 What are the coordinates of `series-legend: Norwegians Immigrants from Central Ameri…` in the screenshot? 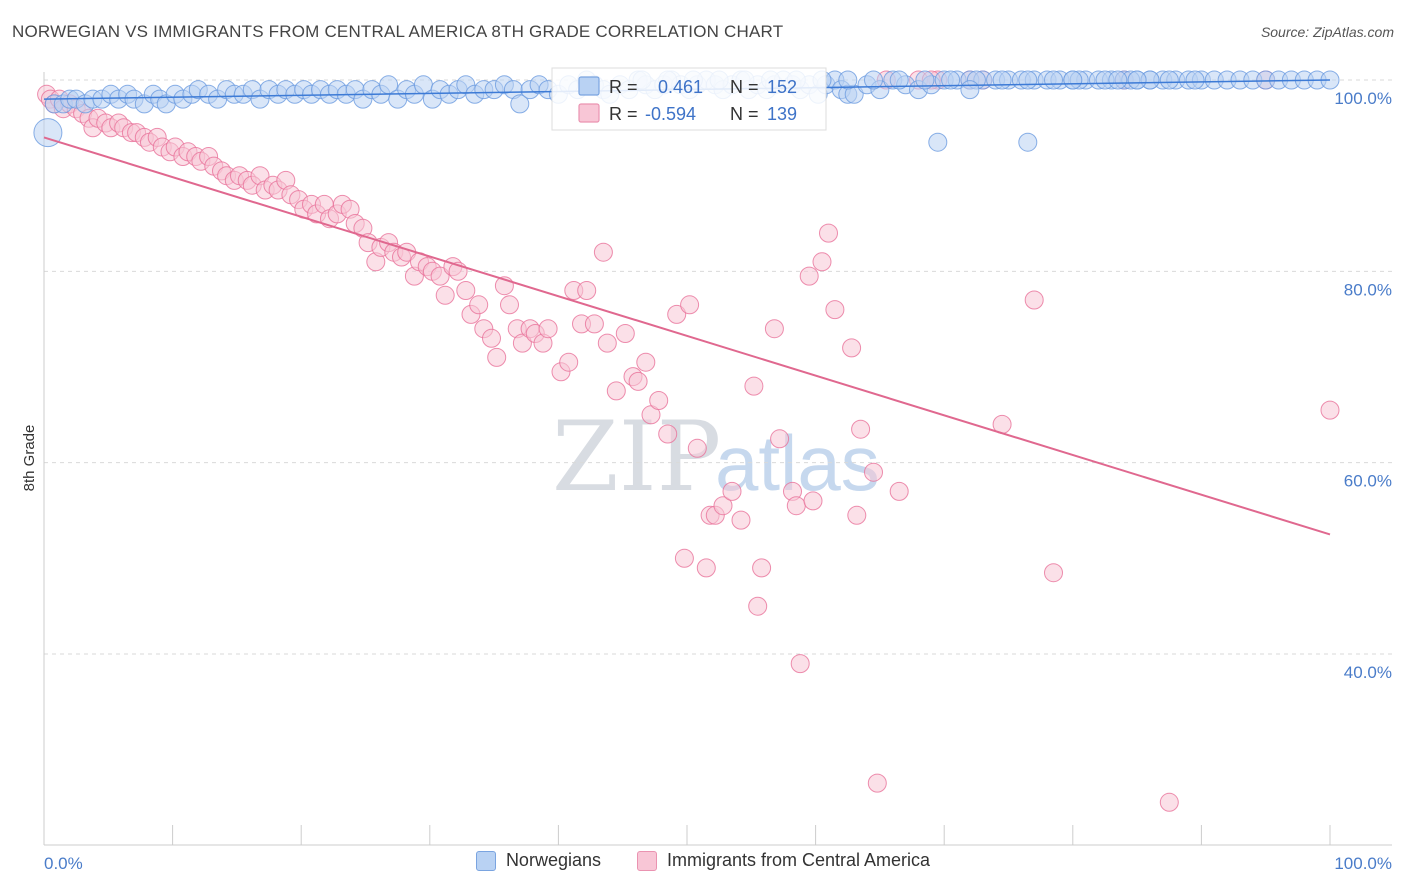 It's located at (703, 860).